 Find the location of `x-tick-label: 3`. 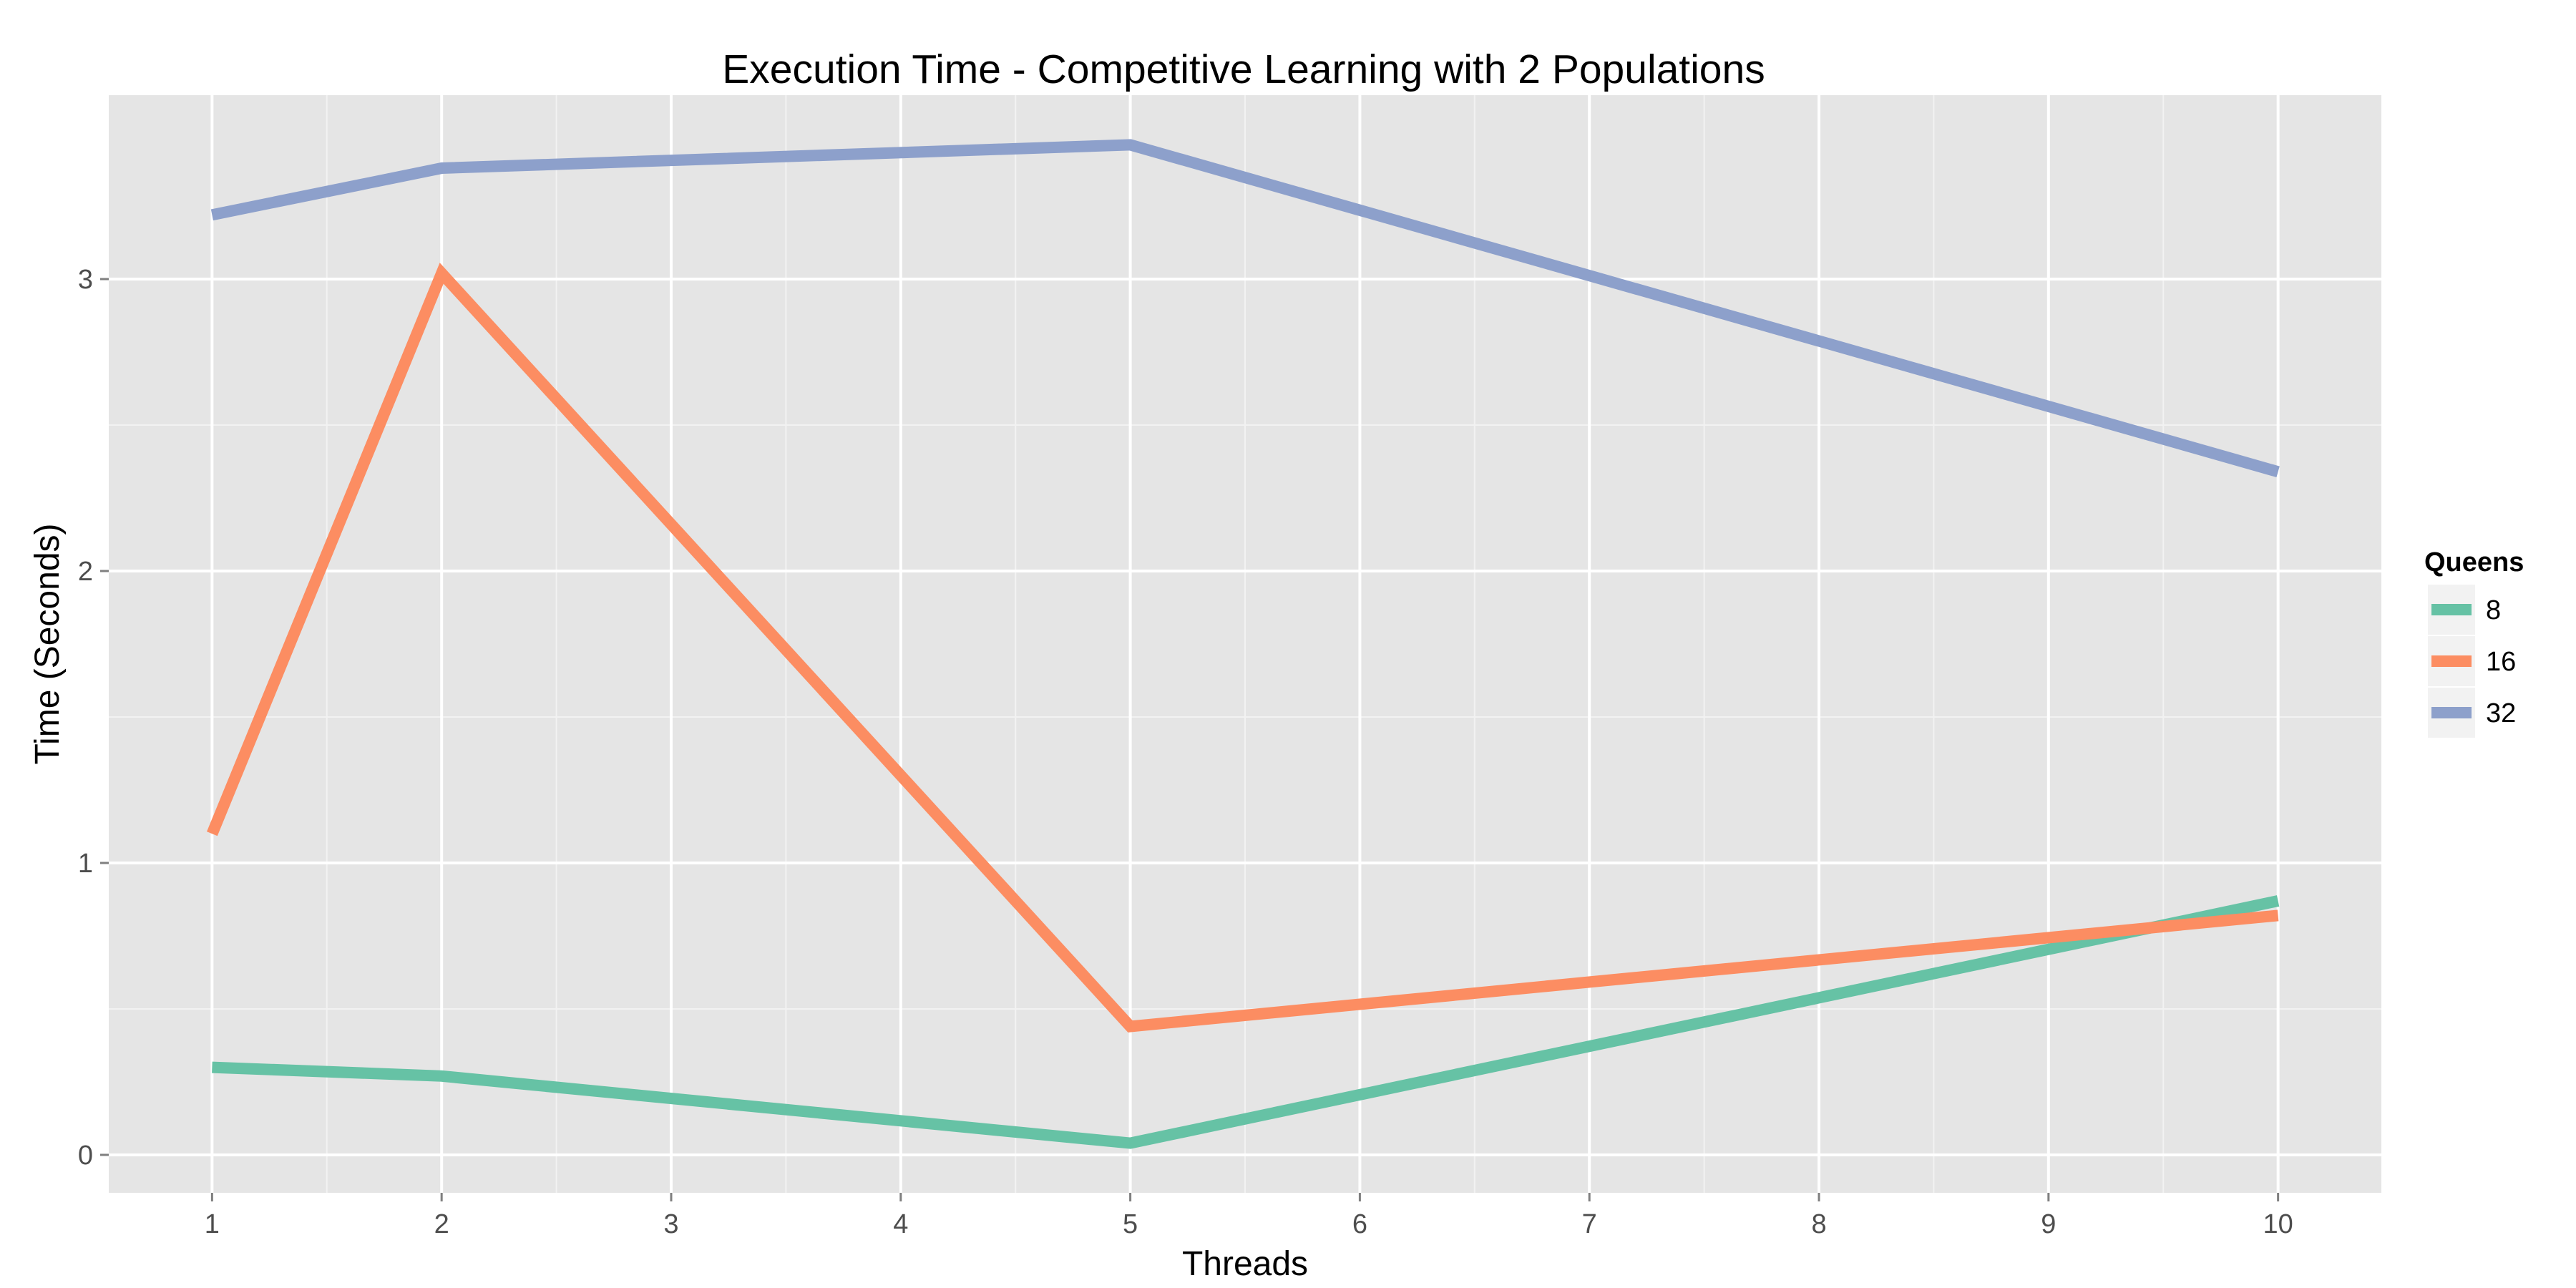

x-tick-label: 3 is located at coordinates (670, 1224).